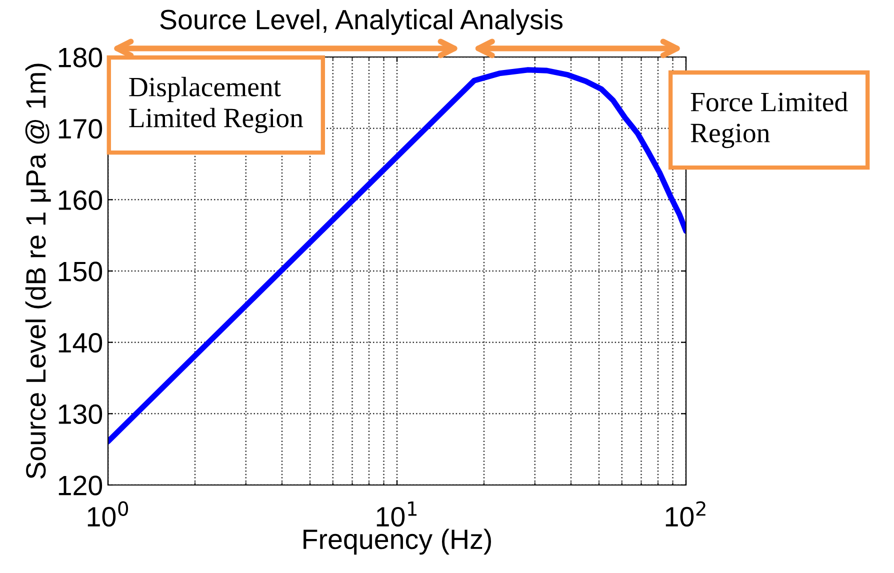  Describe the element at coordinates (216, 105) in the screenshot. I see `annotation: Displacement Limited Region` at that location.